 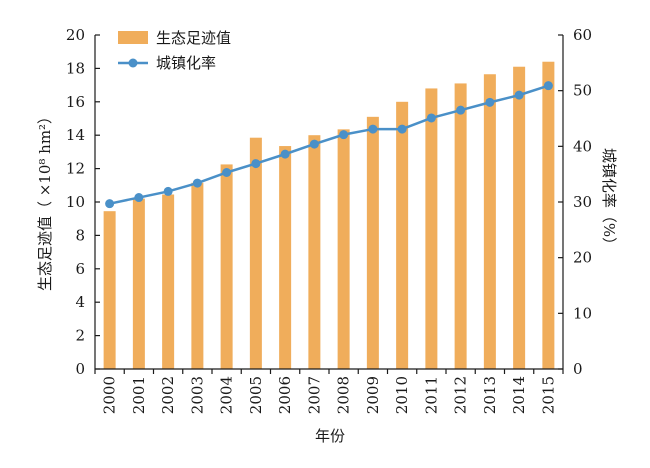 What do you see at coordinates (168, 191) in the screenshot?
I see `urbanization-point-2002` at bounding box center [168, 191].